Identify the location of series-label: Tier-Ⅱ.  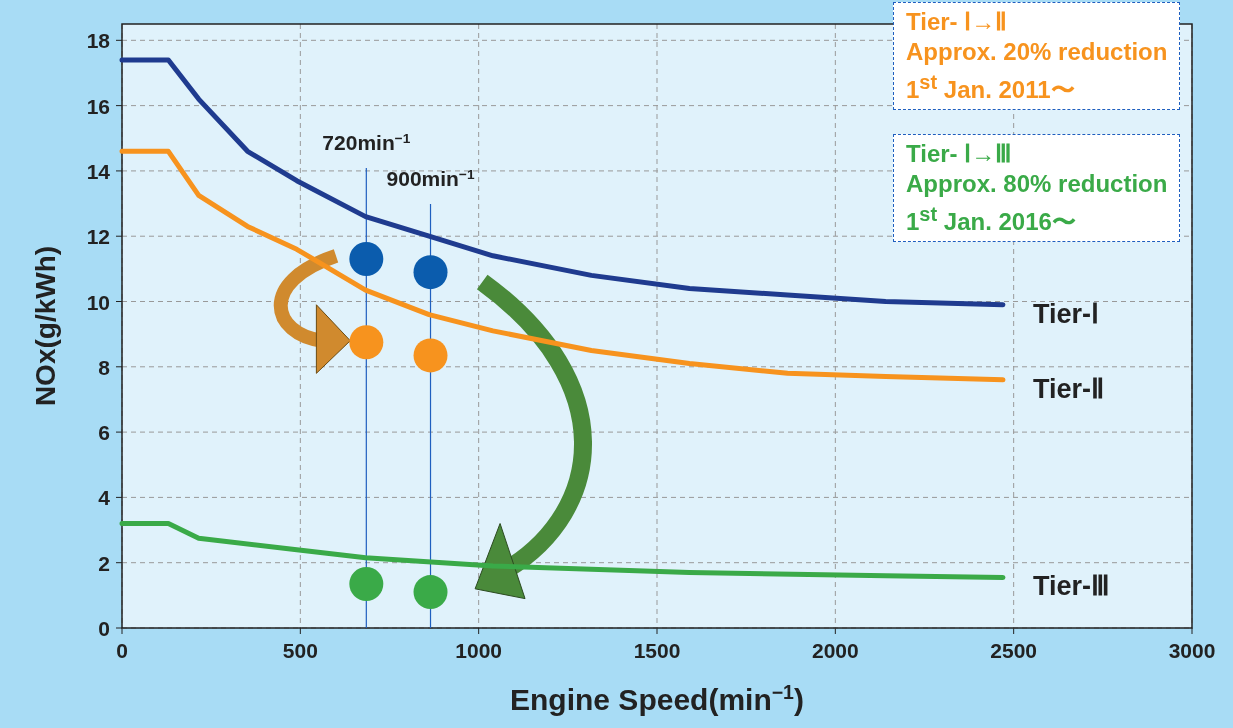
(1068, 388).